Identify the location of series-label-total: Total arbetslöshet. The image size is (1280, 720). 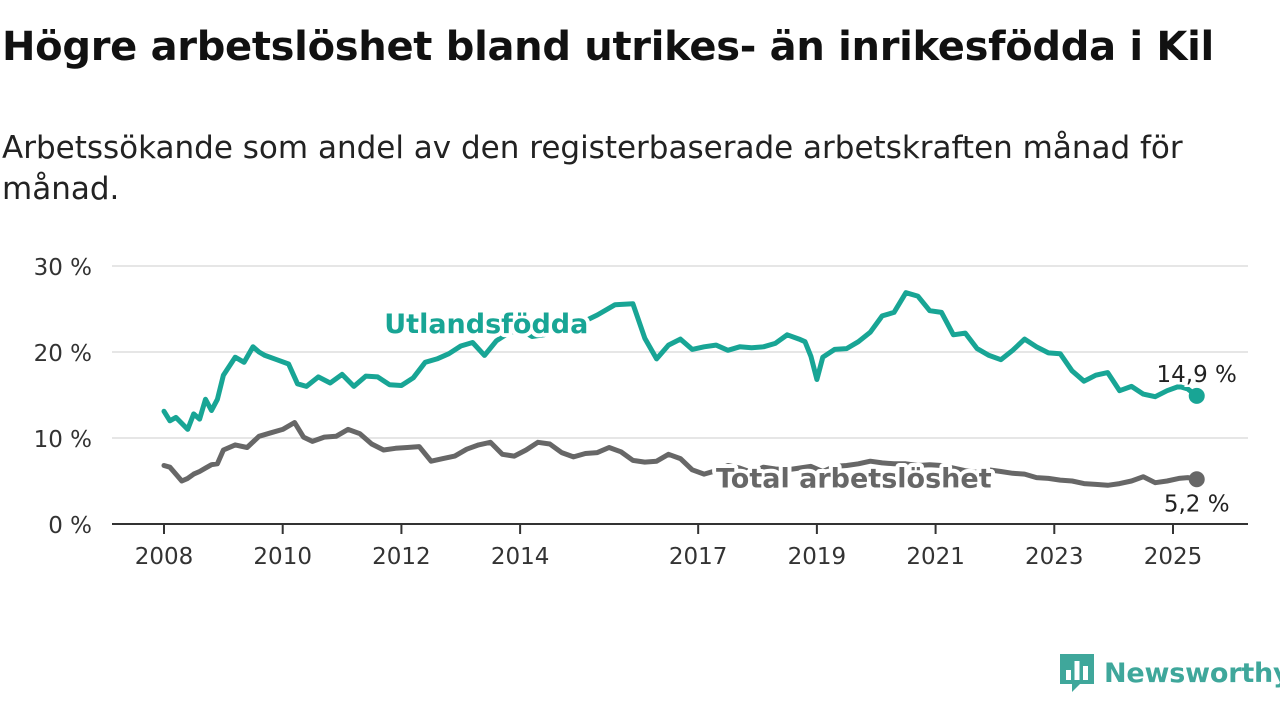
(854, 479).